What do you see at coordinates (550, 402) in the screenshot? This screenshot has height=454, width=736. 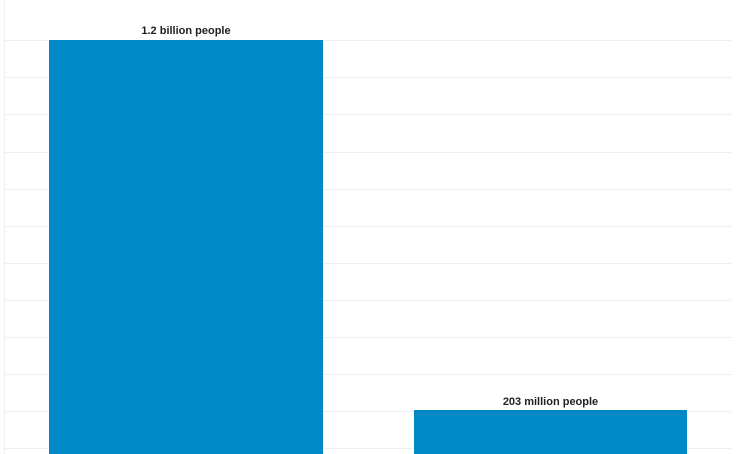 I see `bar-label-2: 203 million people` at bounding box center [550, 402].